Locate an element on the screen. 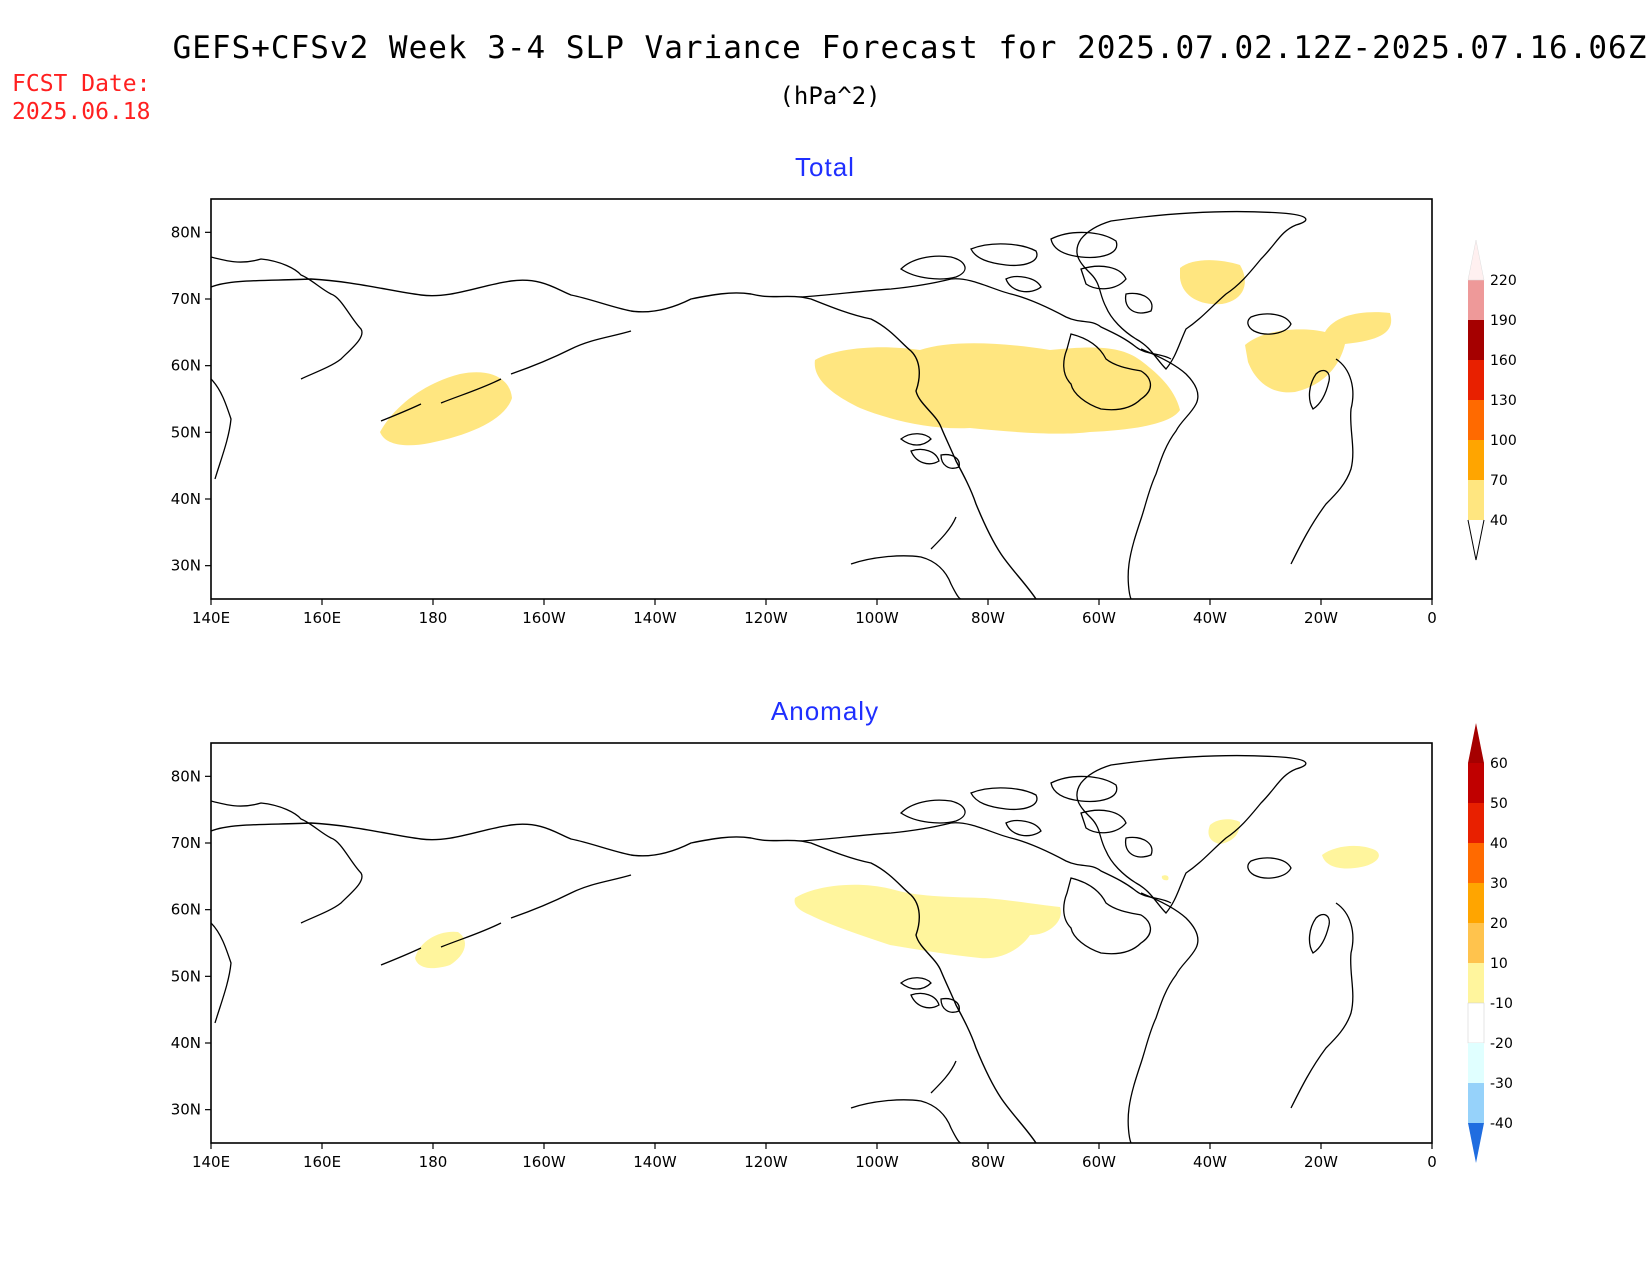  anomaly-colorbar-label: -20 is located at coordinates (1501, 1044).